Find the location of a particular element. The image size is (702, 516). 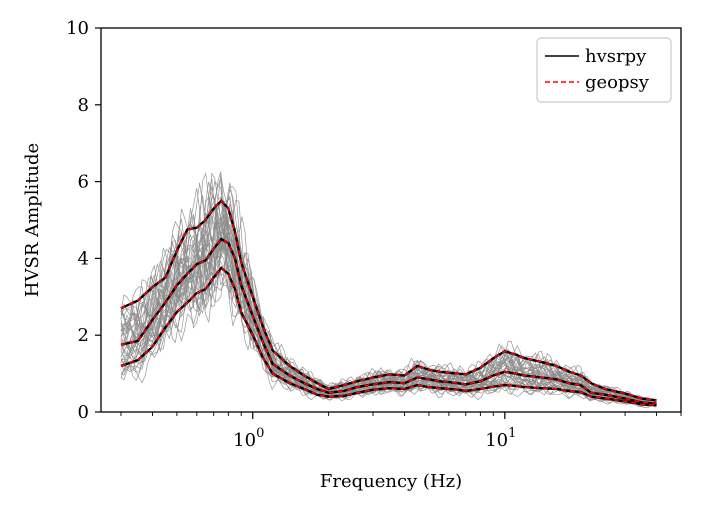

y-tick-label: 0 is located at coordinates (83, 412).